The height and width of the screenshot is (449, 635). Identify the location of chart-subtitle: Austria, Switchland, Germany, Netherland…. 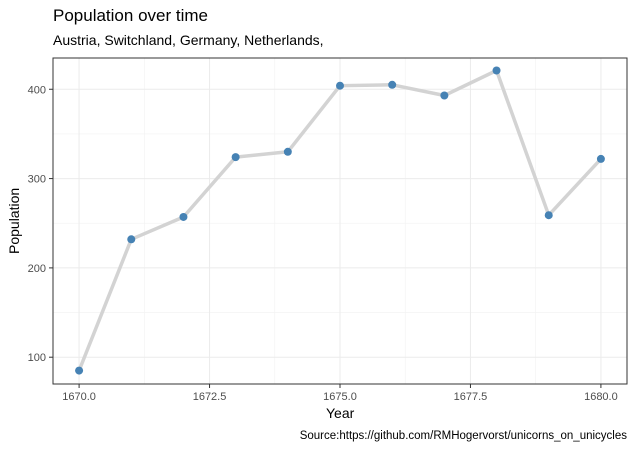
(188, 40).